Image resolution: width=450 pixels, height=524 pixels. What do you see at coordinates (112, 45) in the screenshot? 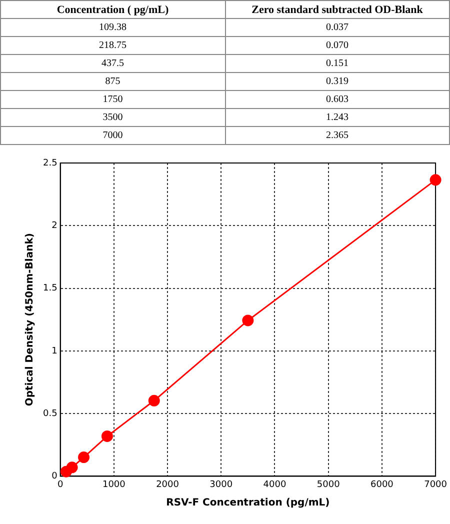
I see `text: 218.75` at bounding box center [112, 45].